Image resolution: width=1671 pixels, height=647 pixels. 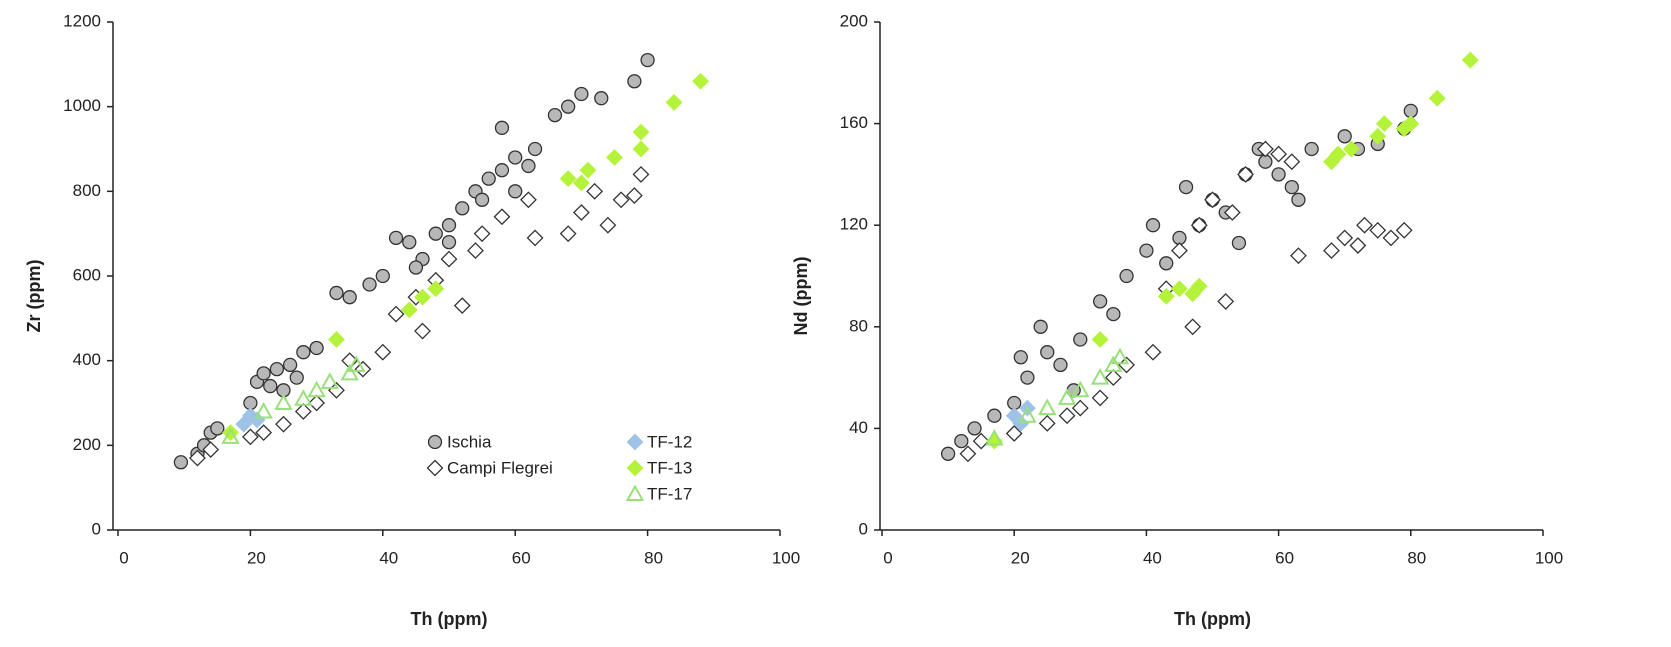 What do you see at coordinates (1152, 557) in the screenshot?
I see `x-tick-label: 40` at bounding box center [1152, 557].